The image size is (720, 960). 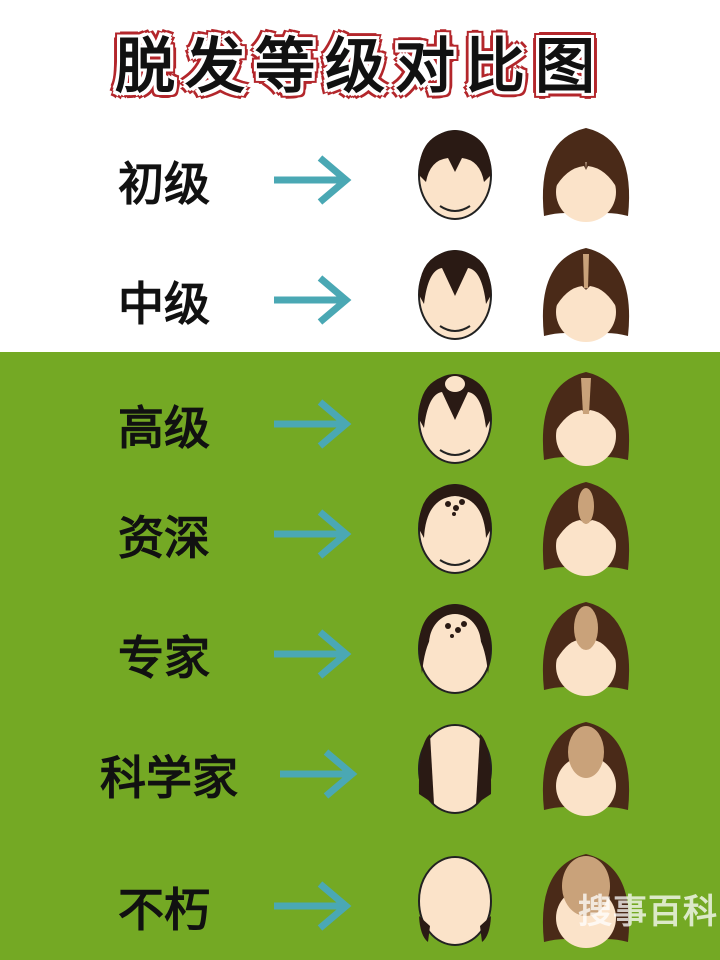 I want to click on level-label: 科学家, so click(x=169, y=778).